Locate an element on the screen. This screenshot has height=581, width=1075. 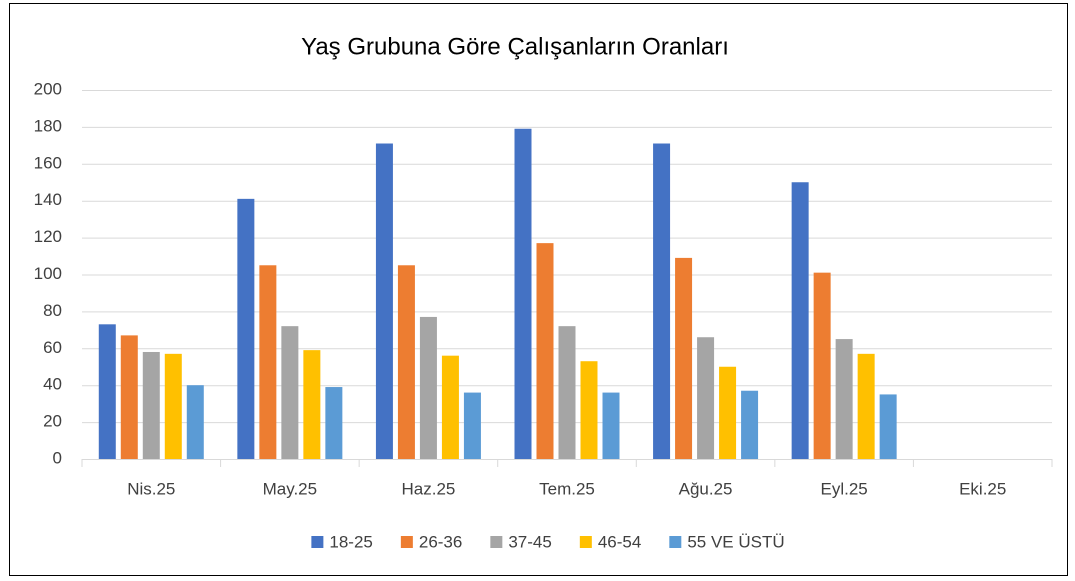
y-tick-label: 80 is located at coordinates (52, 310).